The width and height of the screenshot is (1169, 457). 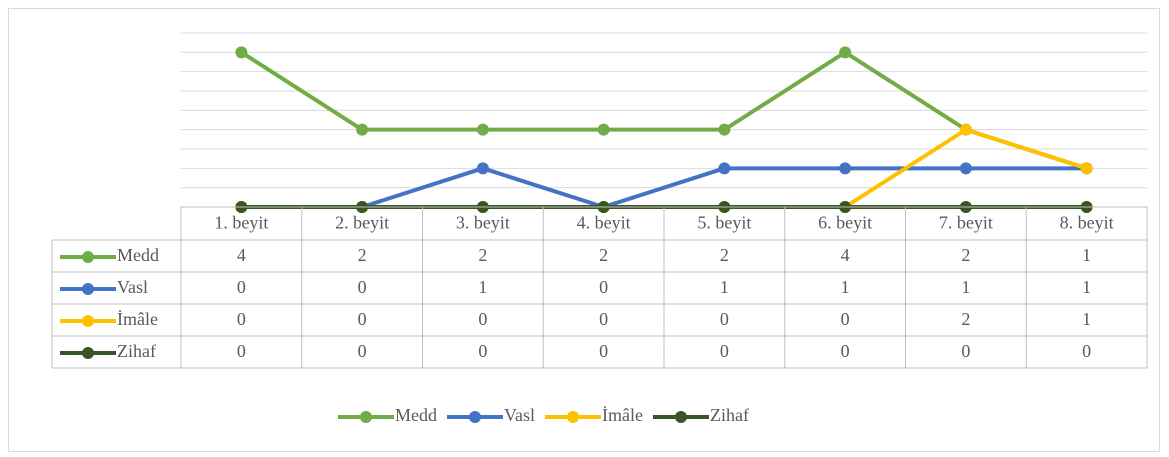 I want to click on x-tick-label: 5. beyit, so click(x=724, y=223).